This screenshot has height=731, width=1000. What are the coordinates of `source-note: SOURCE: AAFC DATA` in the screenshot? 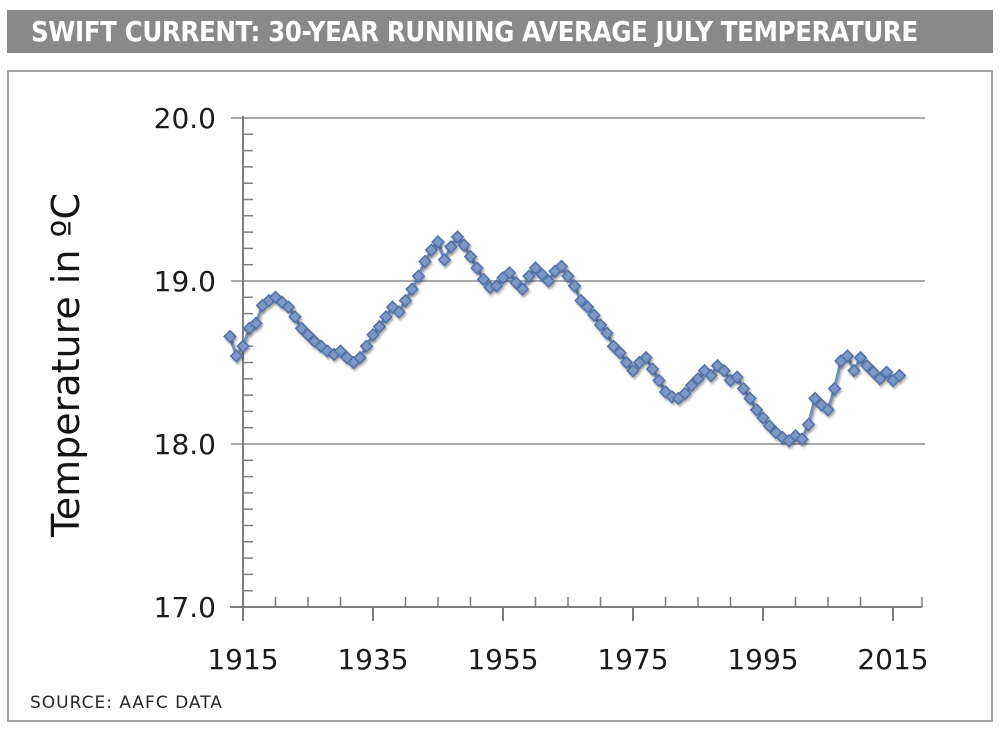 It's located at (126, 703).